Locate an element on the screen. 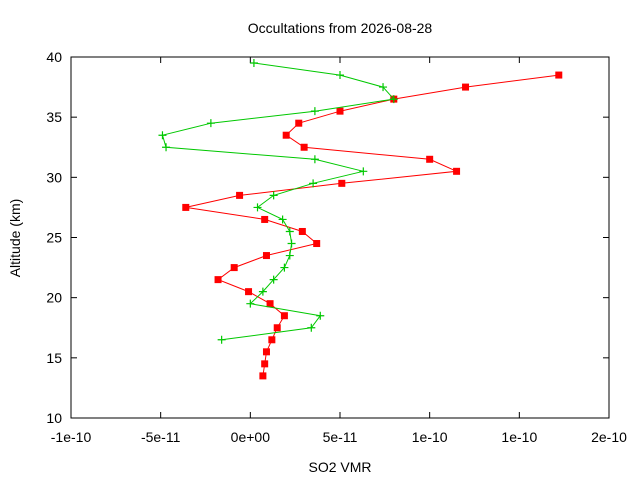 Image resolution: width=640 pixels, height=480 pixels. chart-title: Occultations from 2026-08-28 is located at coordinates (340, 28).